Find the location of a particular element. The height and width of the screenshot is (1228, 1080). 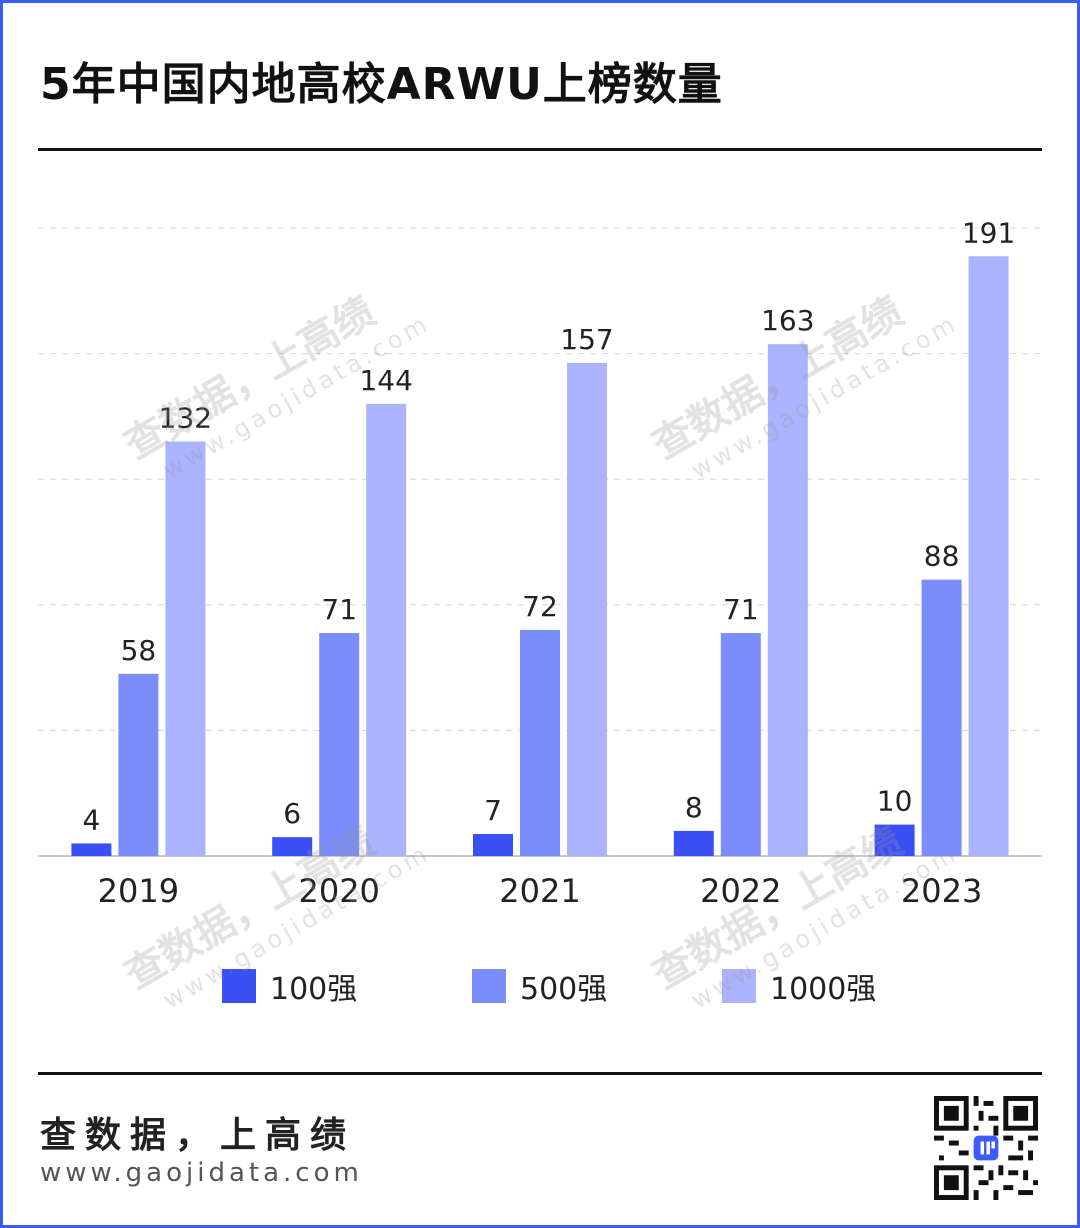

data-label-top1000-2019: 132 is located at coordinates (185, 418).